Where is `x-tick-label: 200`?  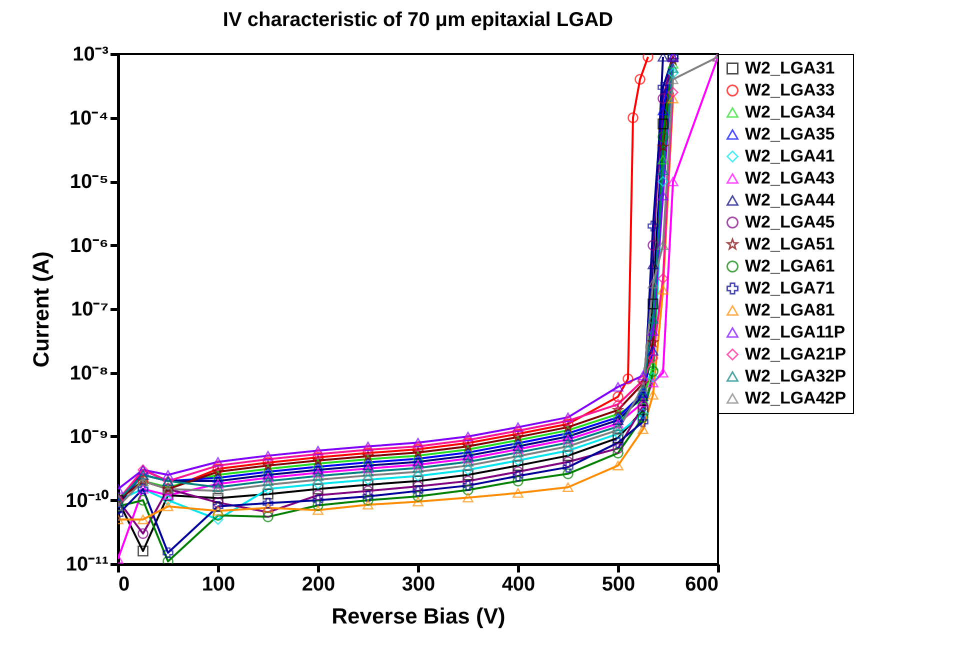
x-tick-label: 200 is located at coordinates (319, 585).